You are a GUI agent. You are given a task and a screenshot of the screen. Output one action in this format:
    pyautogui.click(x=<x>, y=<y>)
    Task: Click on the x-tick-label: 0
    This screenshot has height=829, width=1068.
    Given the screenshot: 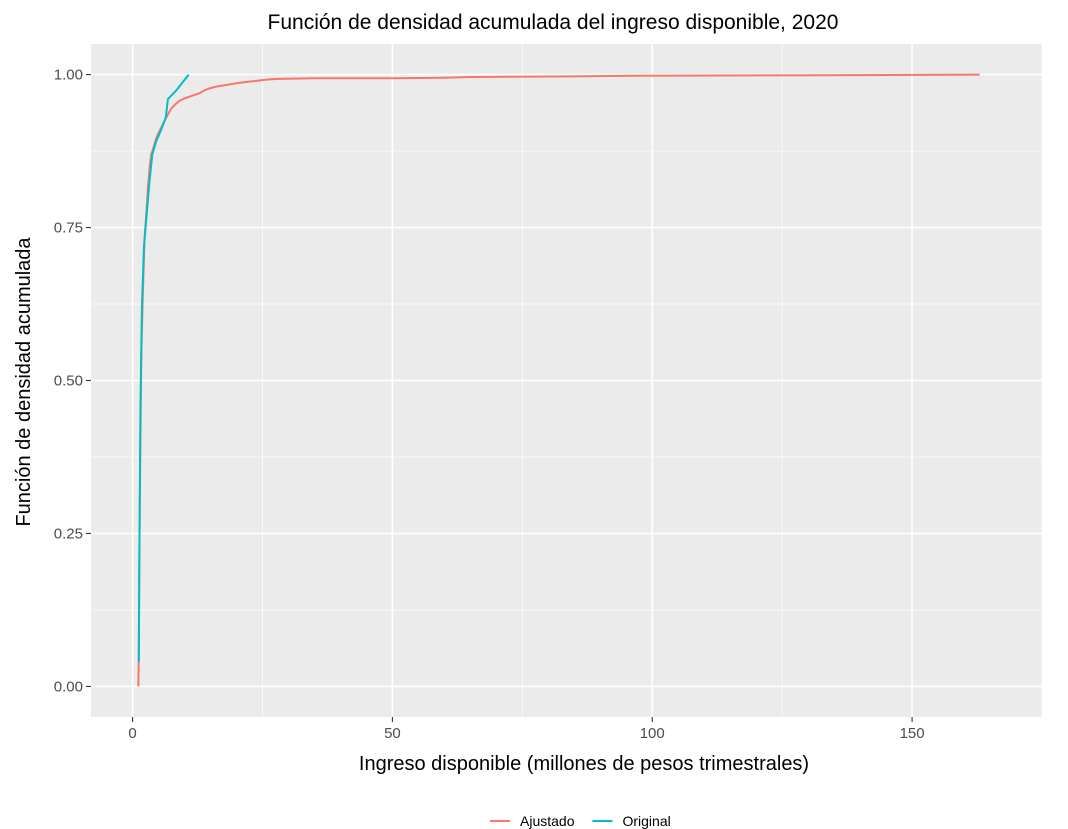 What is the action you would take?
    pyautogui.click(x=132, y=733)
    